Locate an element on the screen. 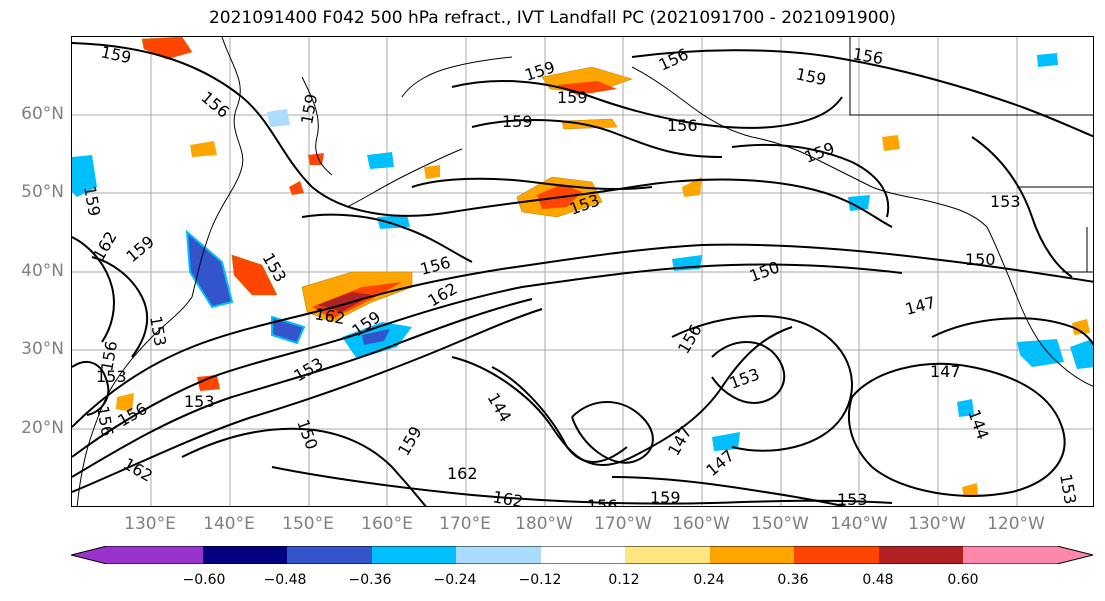  colorbar-tick: −0.60 is located at coordinates (204, 580).